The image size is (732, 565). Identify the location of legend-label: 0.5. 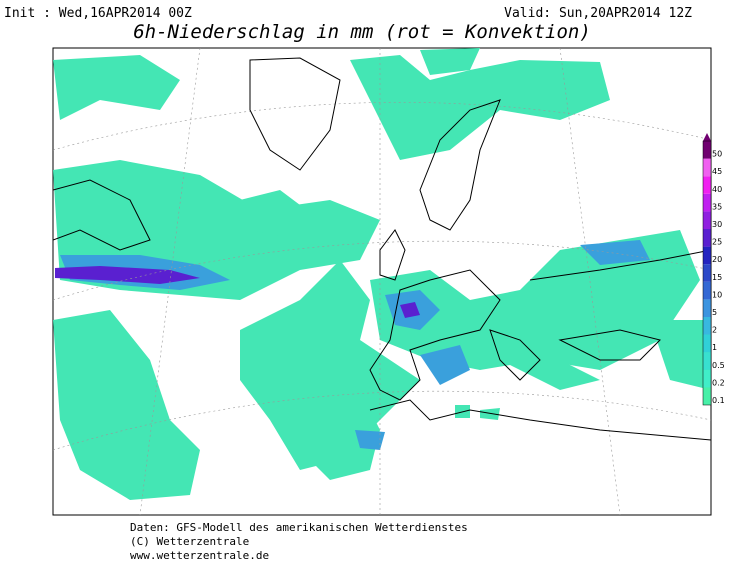
(718, 365).